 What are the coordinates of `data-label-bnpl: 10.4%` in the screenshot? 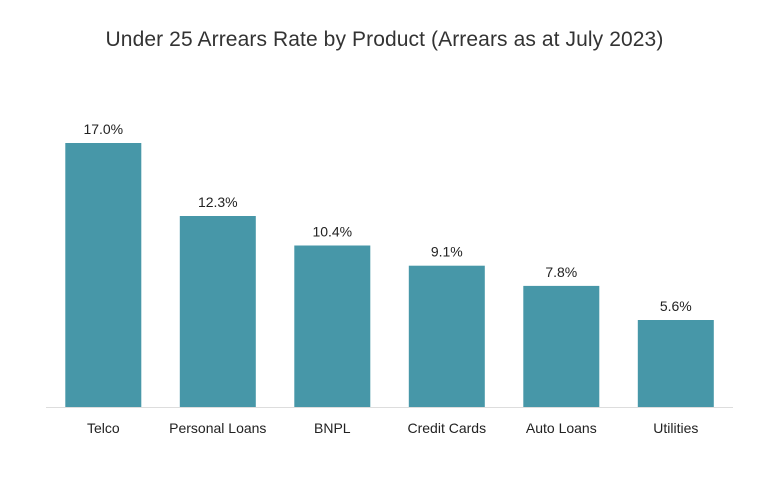 It's located at (332, 232).